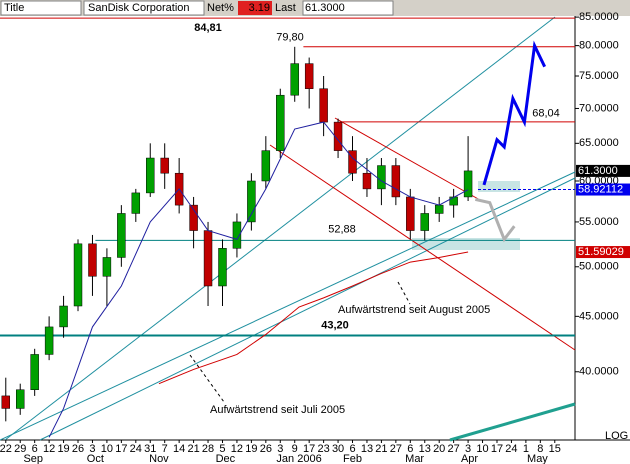  I want to click on x-tick-label: 7, so click(165, 449).